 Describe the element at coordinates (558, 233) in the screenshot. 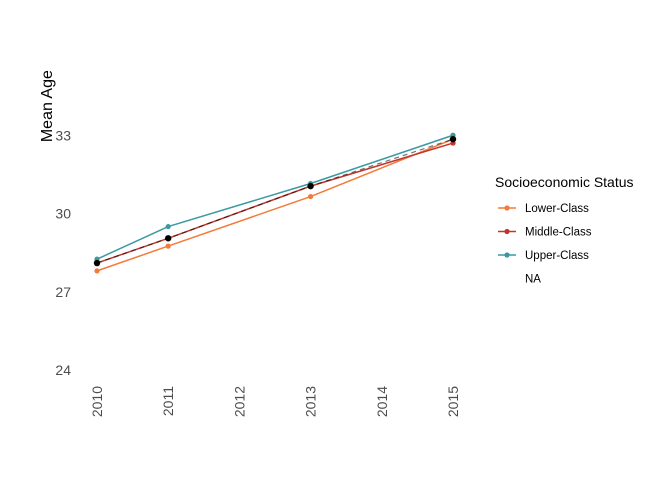

I see `legend-label-middle-class: Middle-Class` at that location.